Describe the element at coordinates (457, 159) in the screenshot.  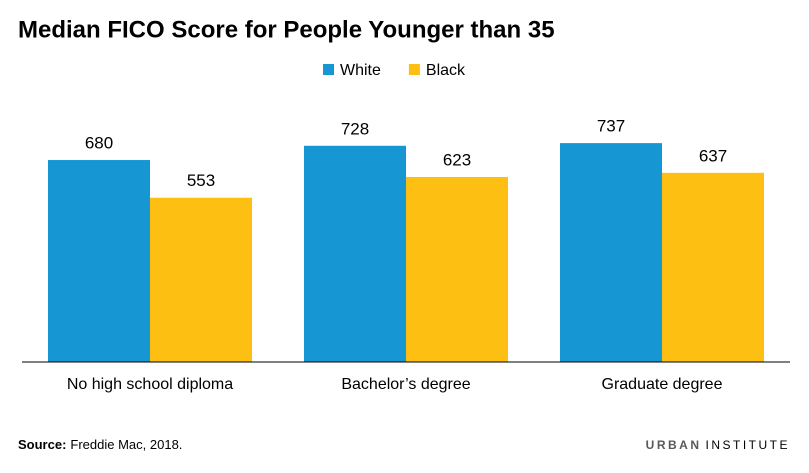
I see `value-label: 623` at that location.